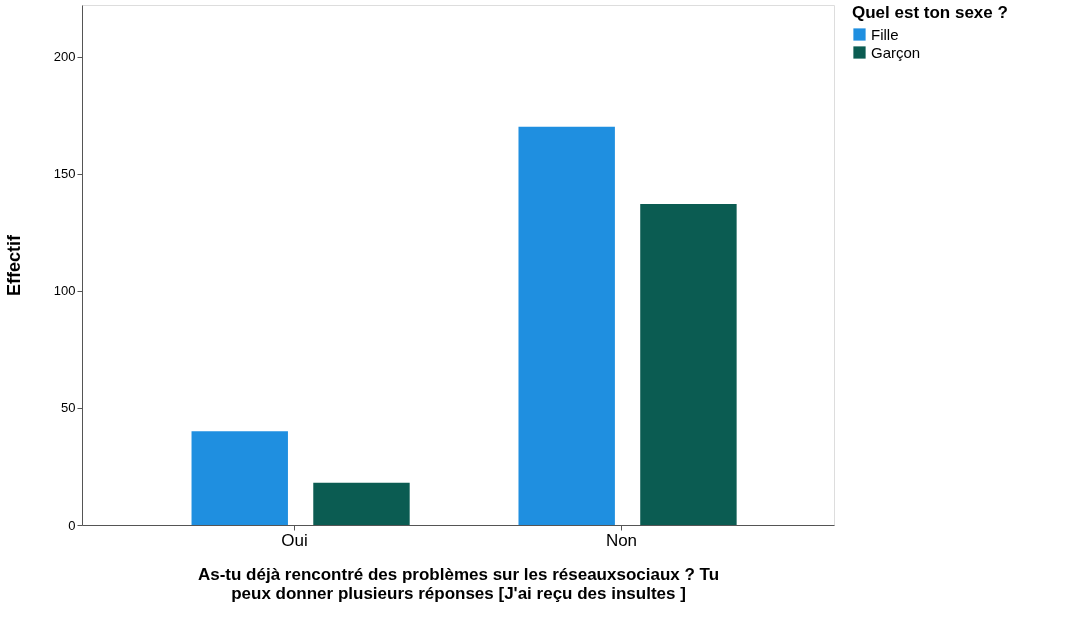  What do you see at coordinates (13, 265) in the screenshot?
I see `y-axis-title: Effectif` at bounding box center [13, 265].